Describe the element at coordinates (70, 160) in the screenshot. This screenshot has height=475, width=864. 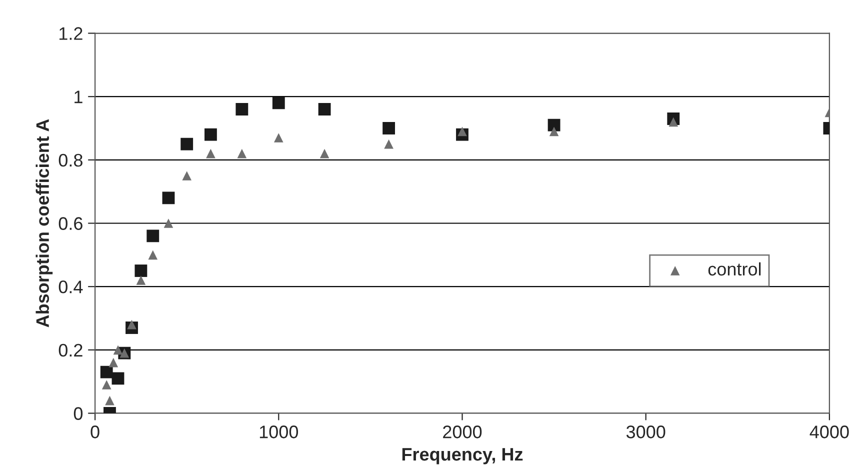
I see `y-tick-label: 0.8` at that location.